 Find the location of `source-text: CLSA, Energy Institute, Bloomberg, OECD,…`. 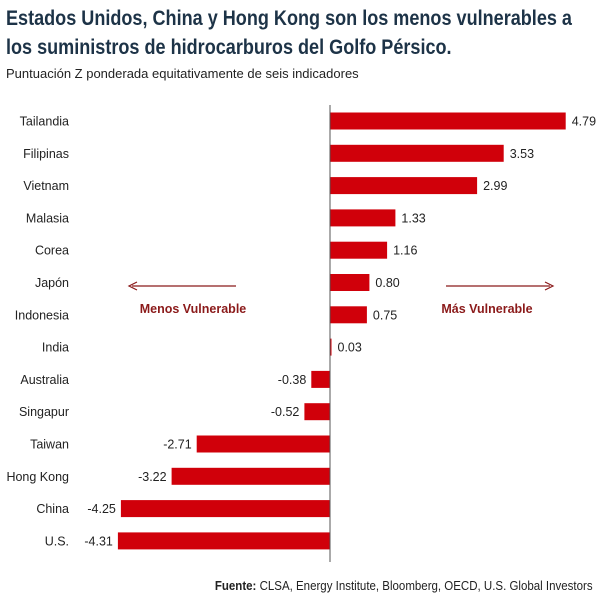

source-text: CLSA, Energy Institute, Bloomberg, OECD,… is located at coordinates (426, 586).